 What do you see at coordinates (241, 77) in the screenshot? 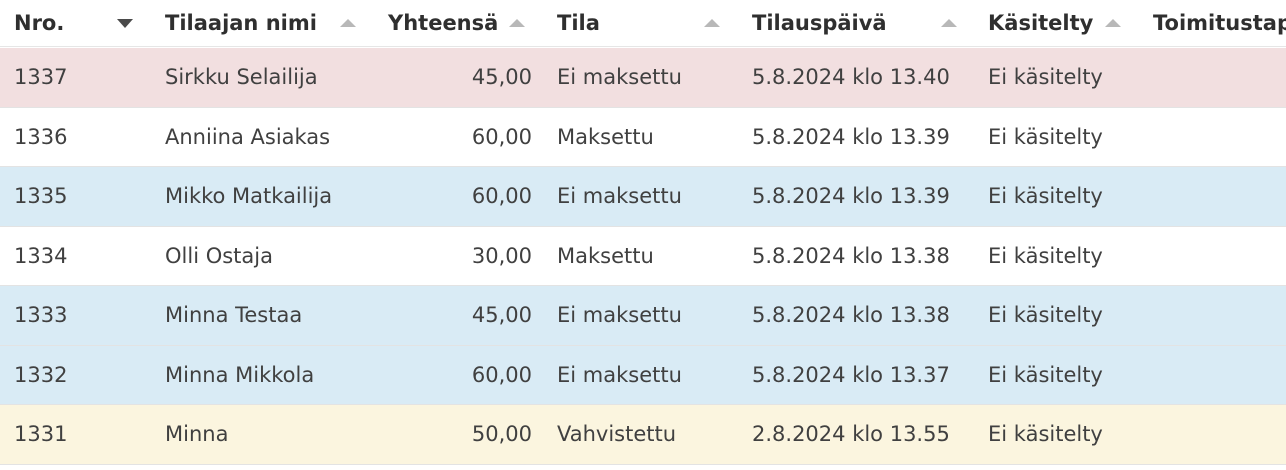
I see `cell-customer-name: Sirkku Selailija` at bounding box center [241, 77].